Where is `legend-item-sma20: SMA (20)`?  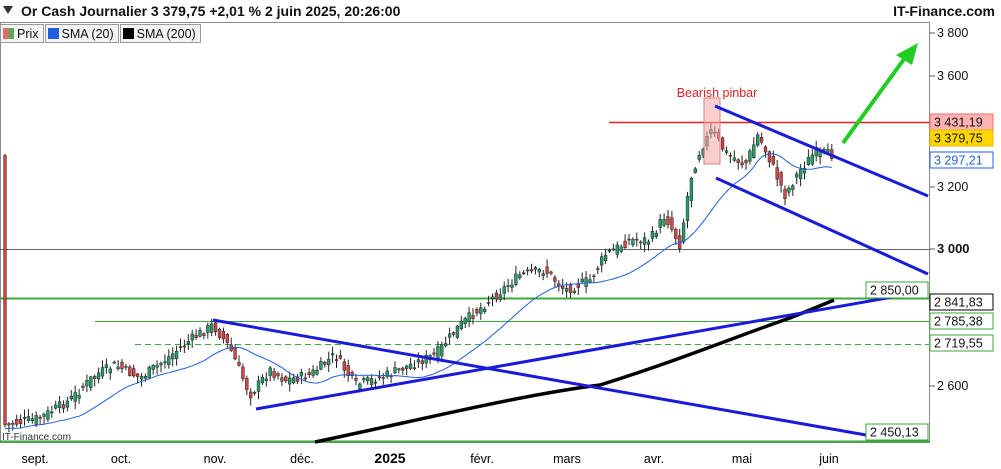 legend-item-sma20: SMA (20) is located at coordinates (81, 33).